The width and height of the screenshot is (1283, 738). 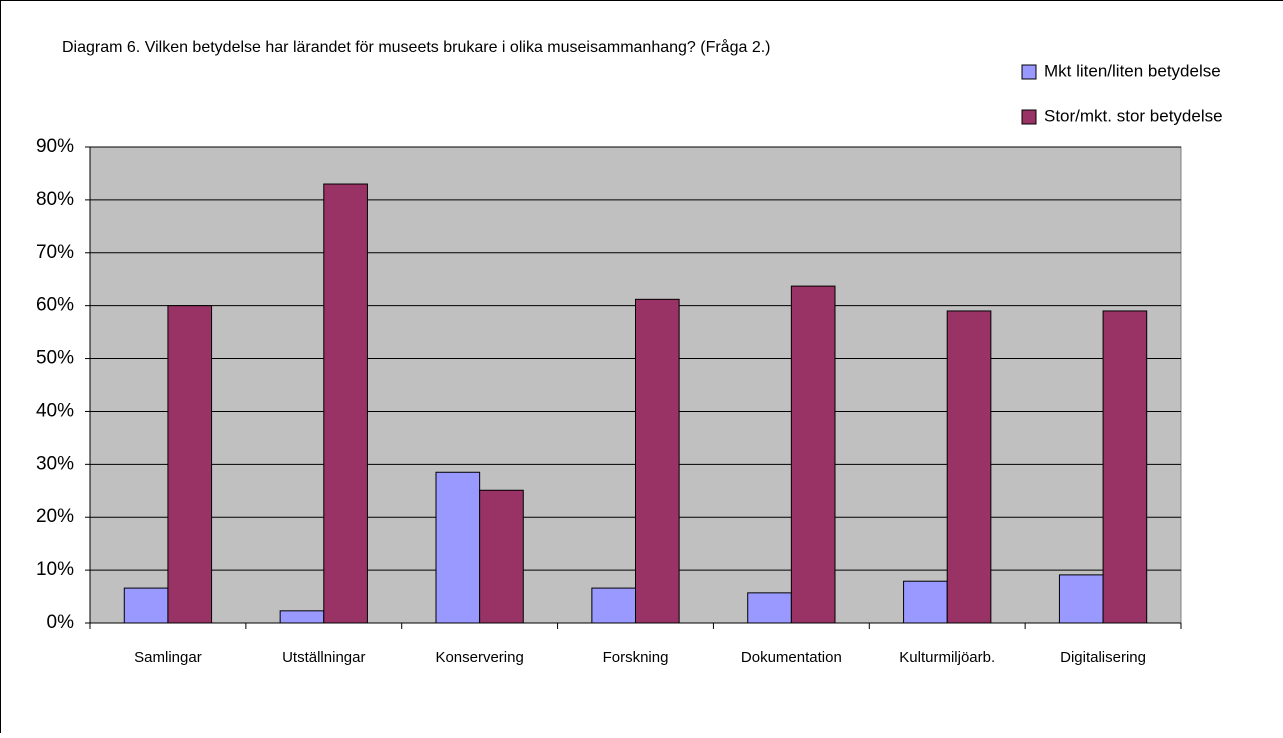 What do you see at coordinates (323, 657) in the screenshot?
I see `x-tick-label: Utställningar` at bounding box center [323, 657].